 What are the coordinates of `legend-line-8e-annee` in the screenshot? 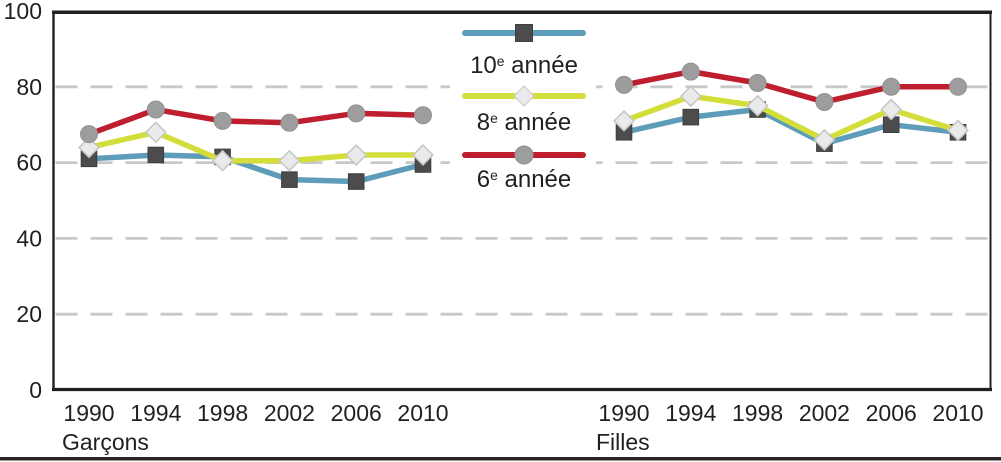 It's located at (524, 96).